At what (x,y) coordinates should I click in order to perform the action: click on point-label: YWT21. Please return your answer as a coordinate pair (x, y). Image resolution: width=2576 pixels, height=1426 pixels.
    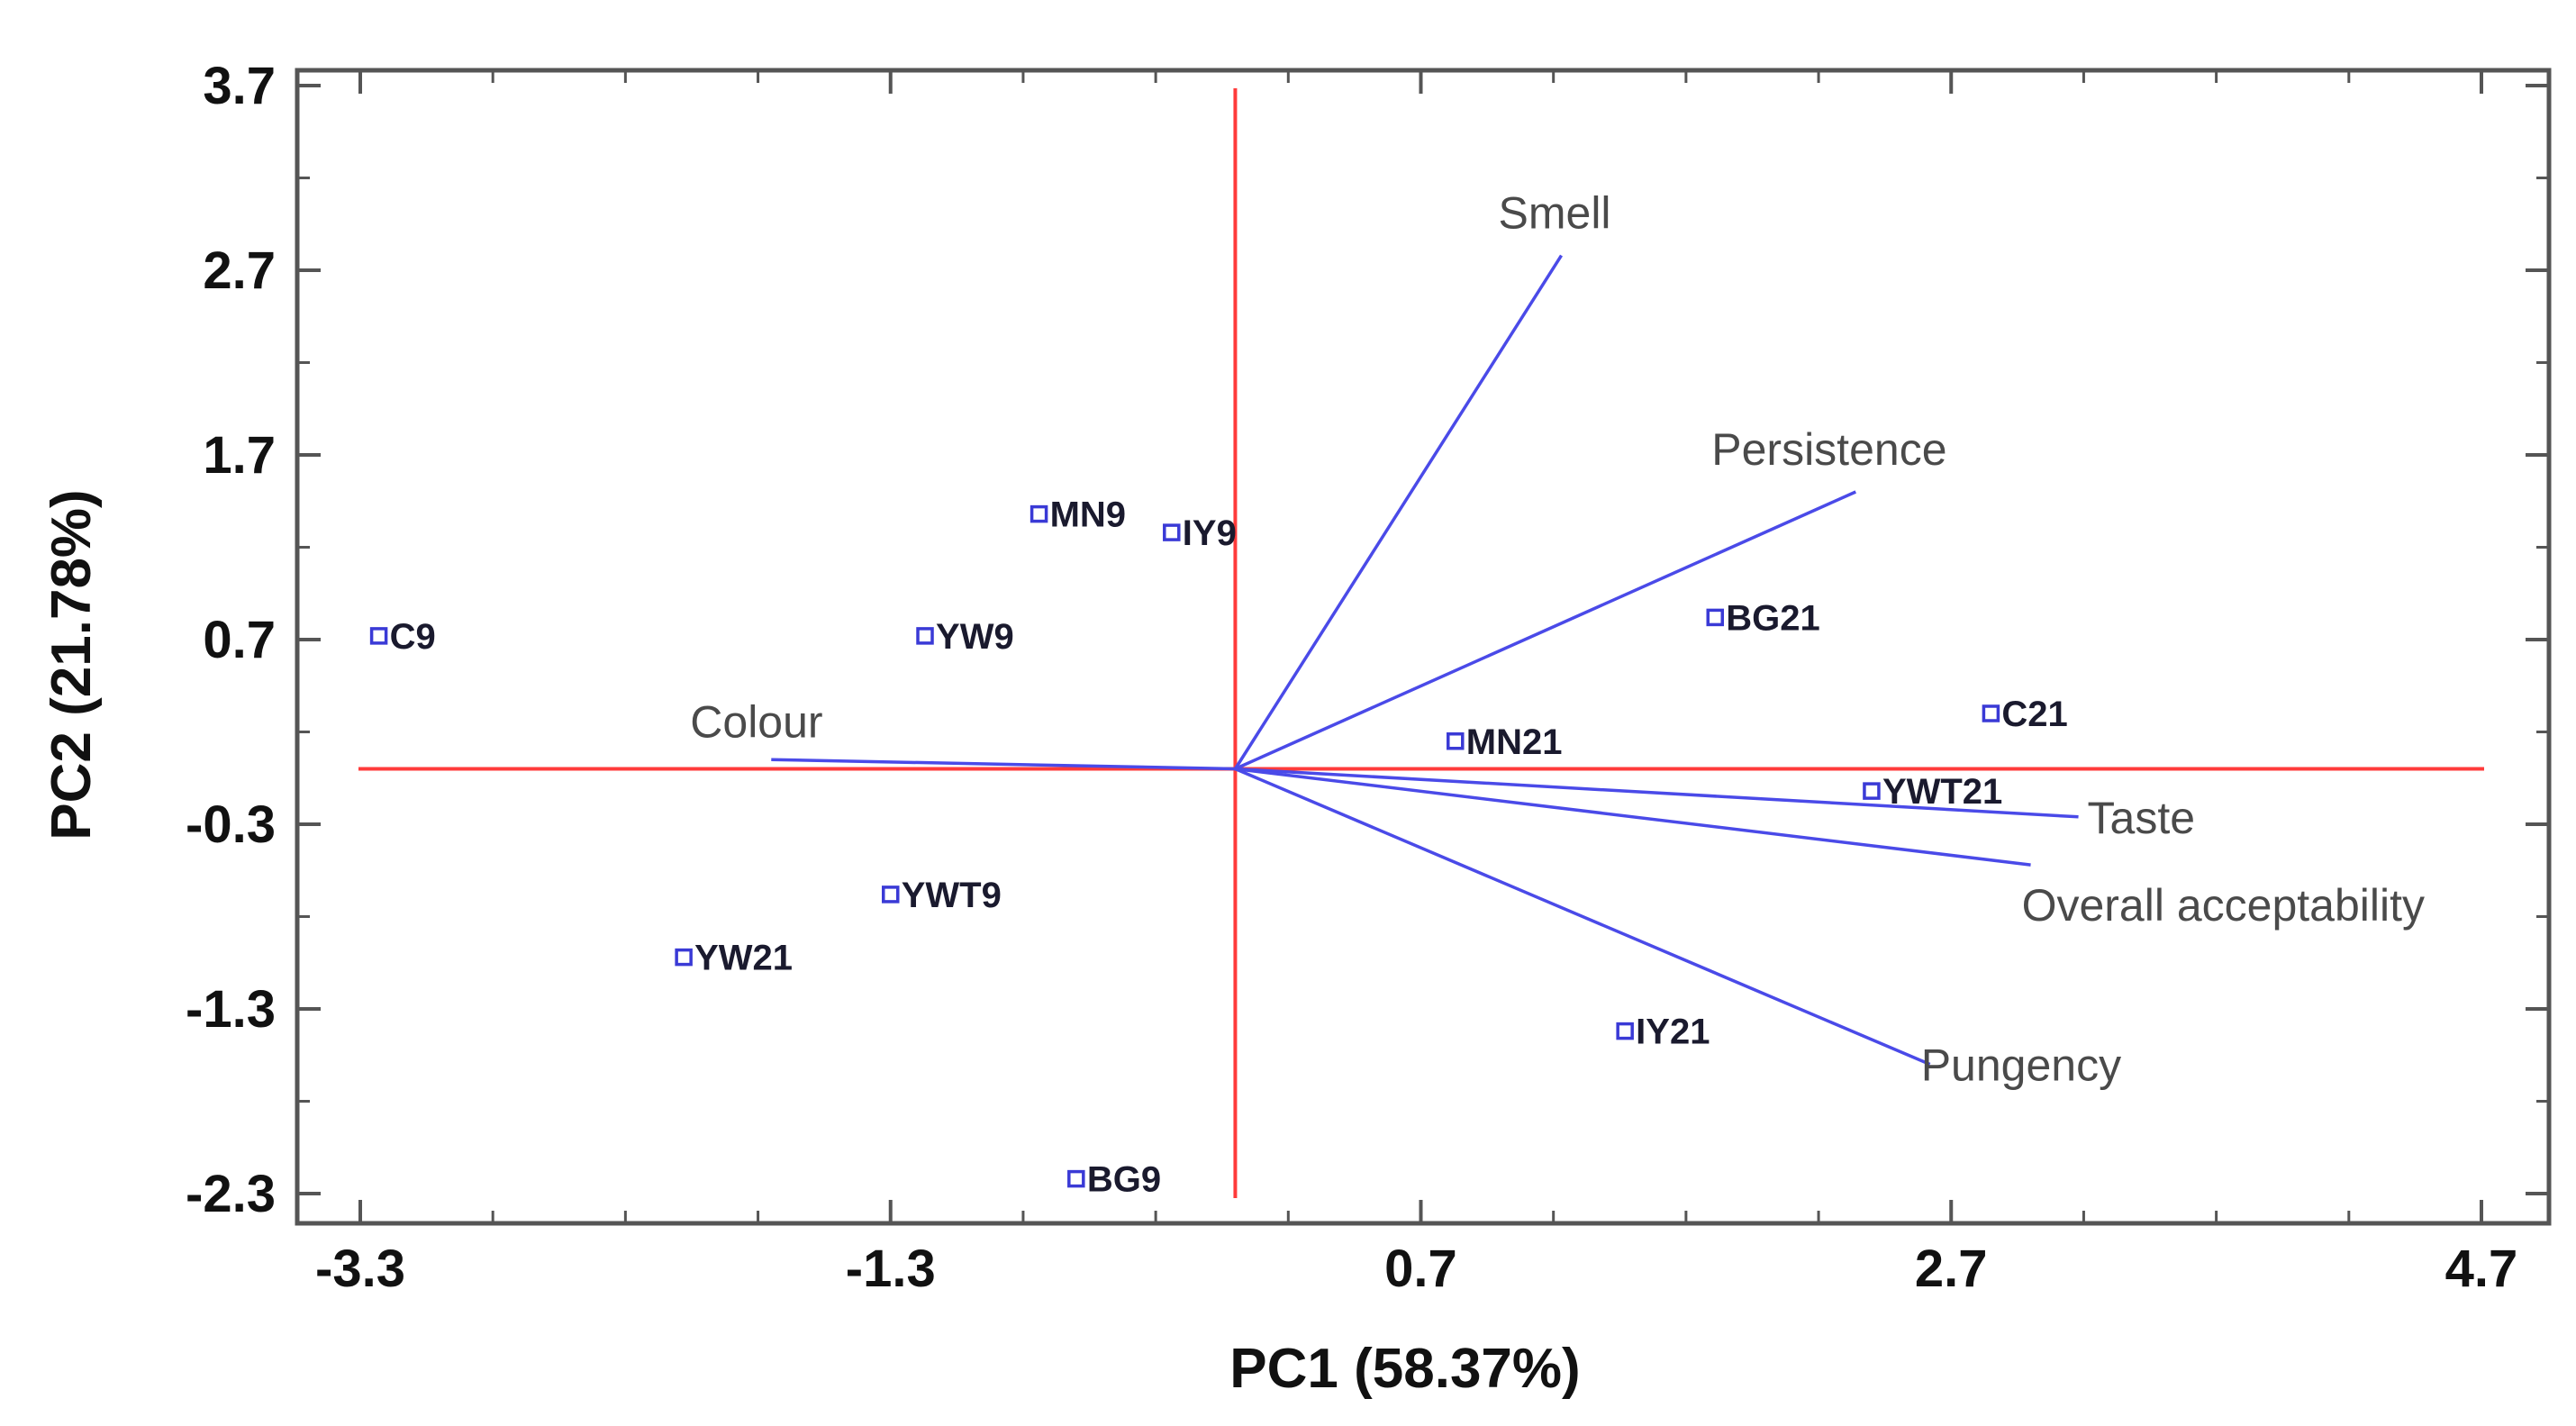
    Looking at the image, I should click on (1942, 792).